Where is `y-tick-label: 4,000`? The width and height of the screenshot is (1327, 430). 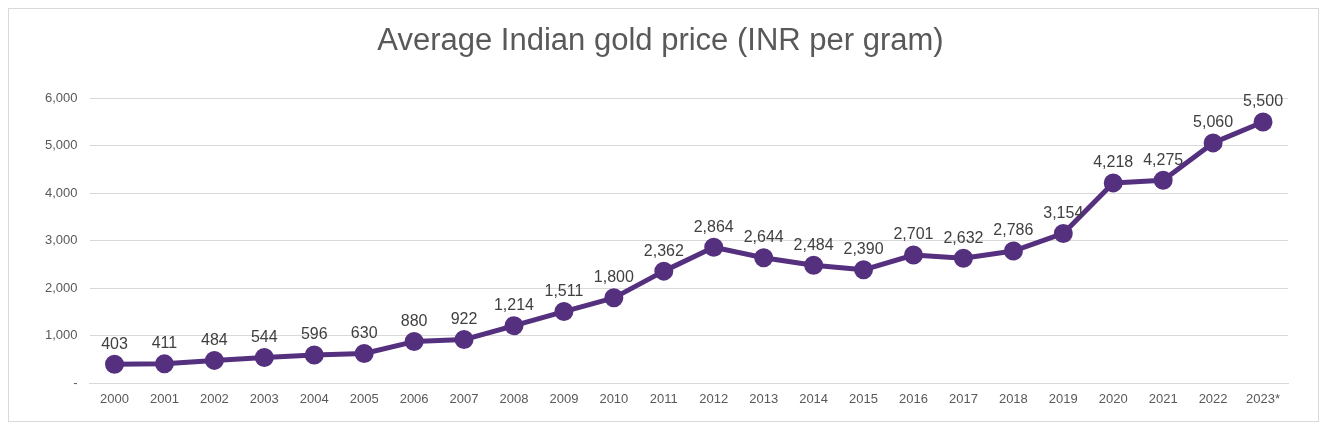 y-tick-label: 4,000 is located at coordinates (61, 192).